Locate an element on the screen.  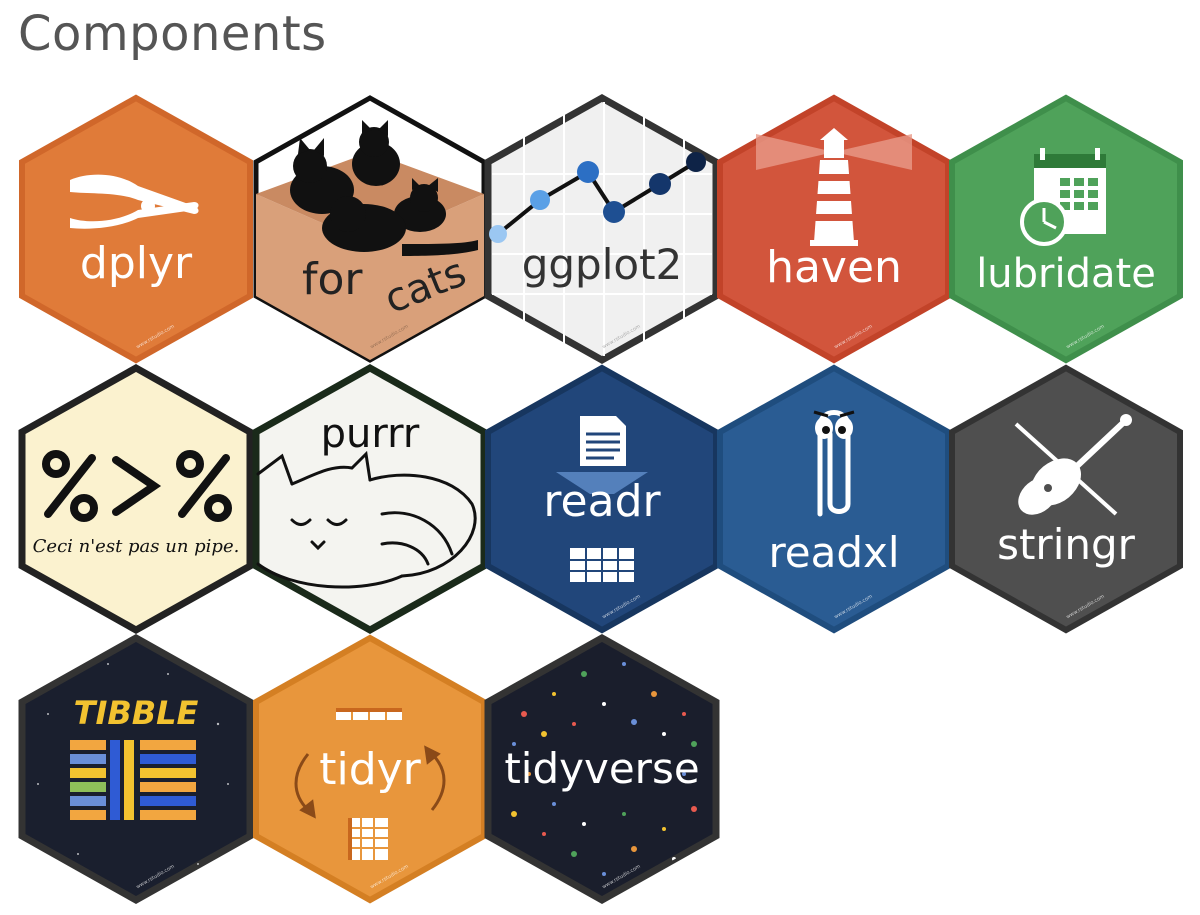
hex-lubridate: lubridate www.rstudio.com is located at coordinates (1066, 229).